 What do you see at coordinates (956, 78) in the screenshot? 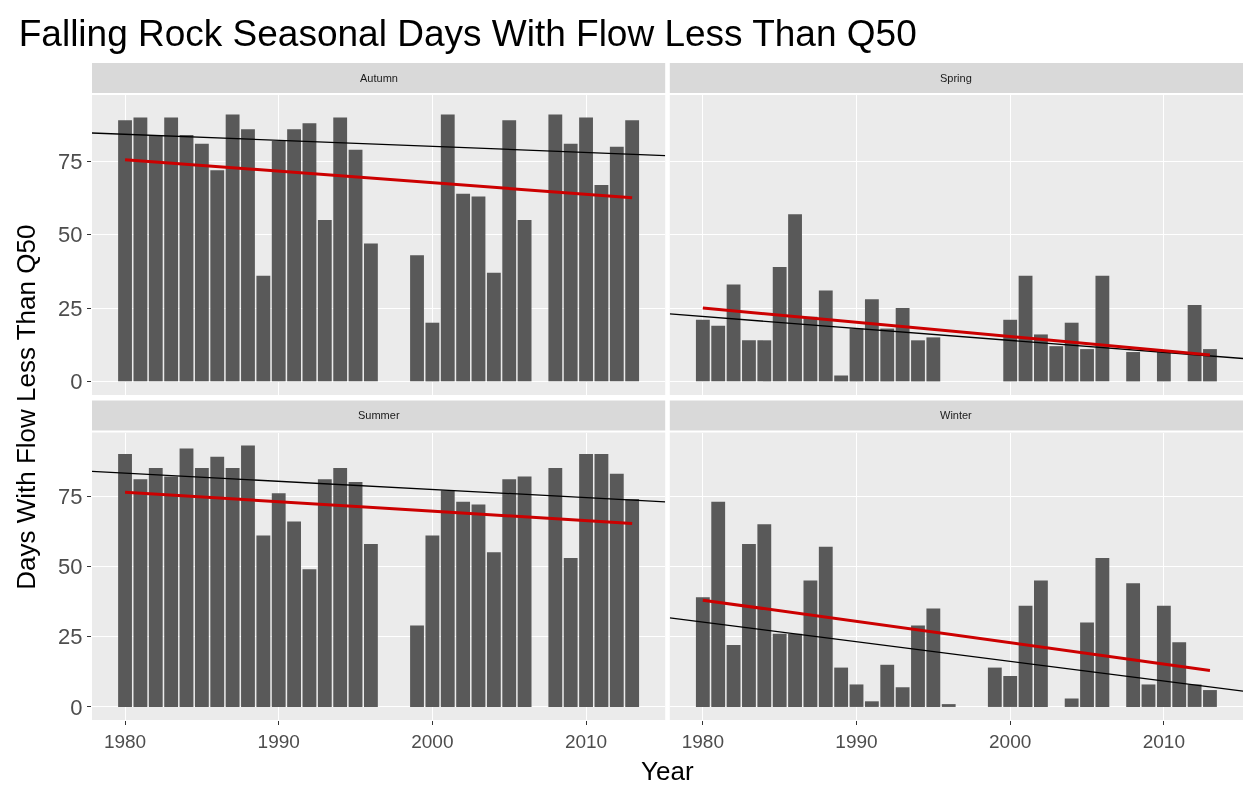
I see `chart-subtitle: Spring` at bounding box center [956, 78].